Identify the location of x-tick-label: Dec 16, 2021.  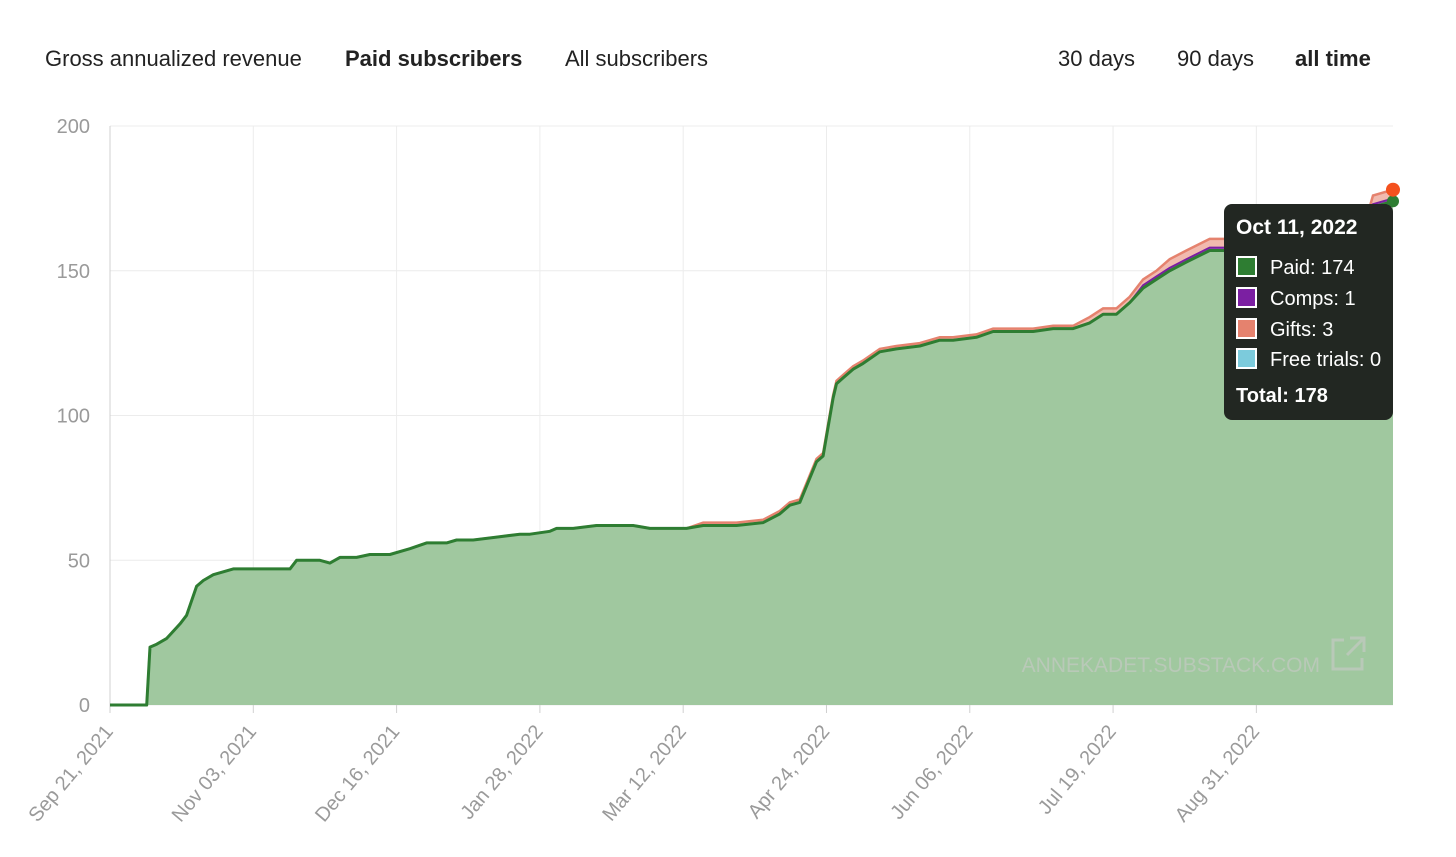
(357, 773).